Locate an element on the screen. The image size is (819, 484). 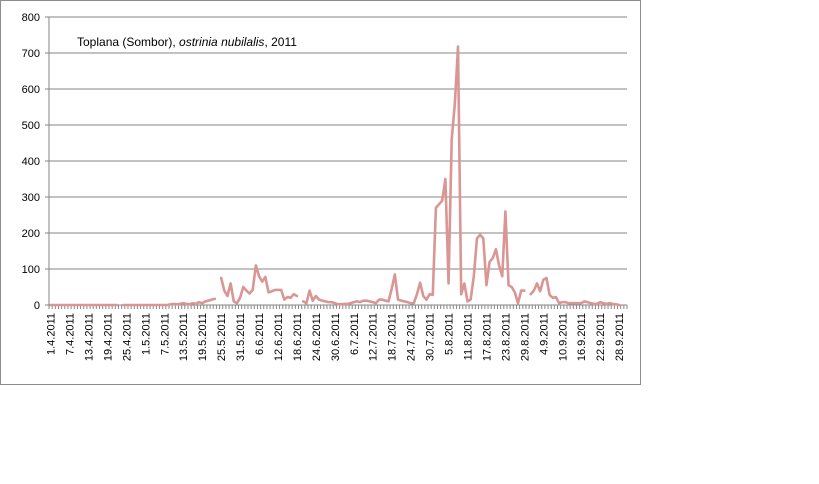
y-axis: 0 100 200 300 400 500 600 700 800 is located at coordinates (36, 162).